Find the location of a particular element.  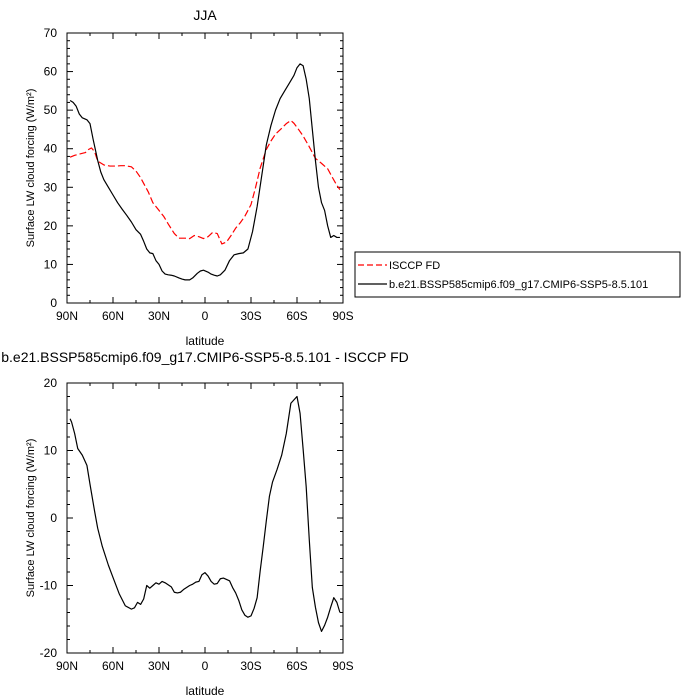

x-axis-label: latitude is located at coordinates (205, 341).